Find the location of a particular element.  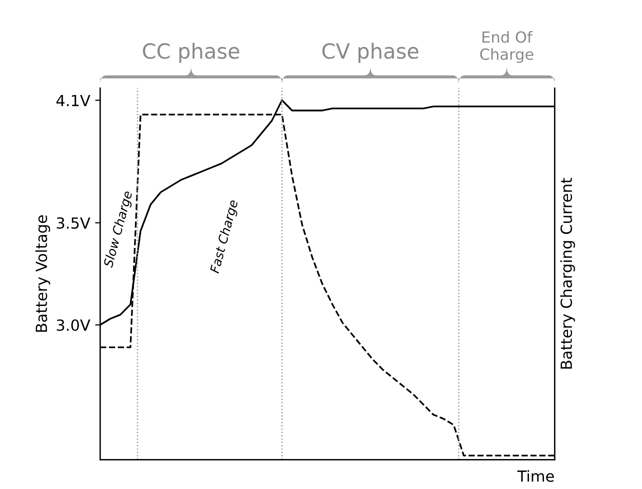

text: CC phase is located at coordinates (191, 52).